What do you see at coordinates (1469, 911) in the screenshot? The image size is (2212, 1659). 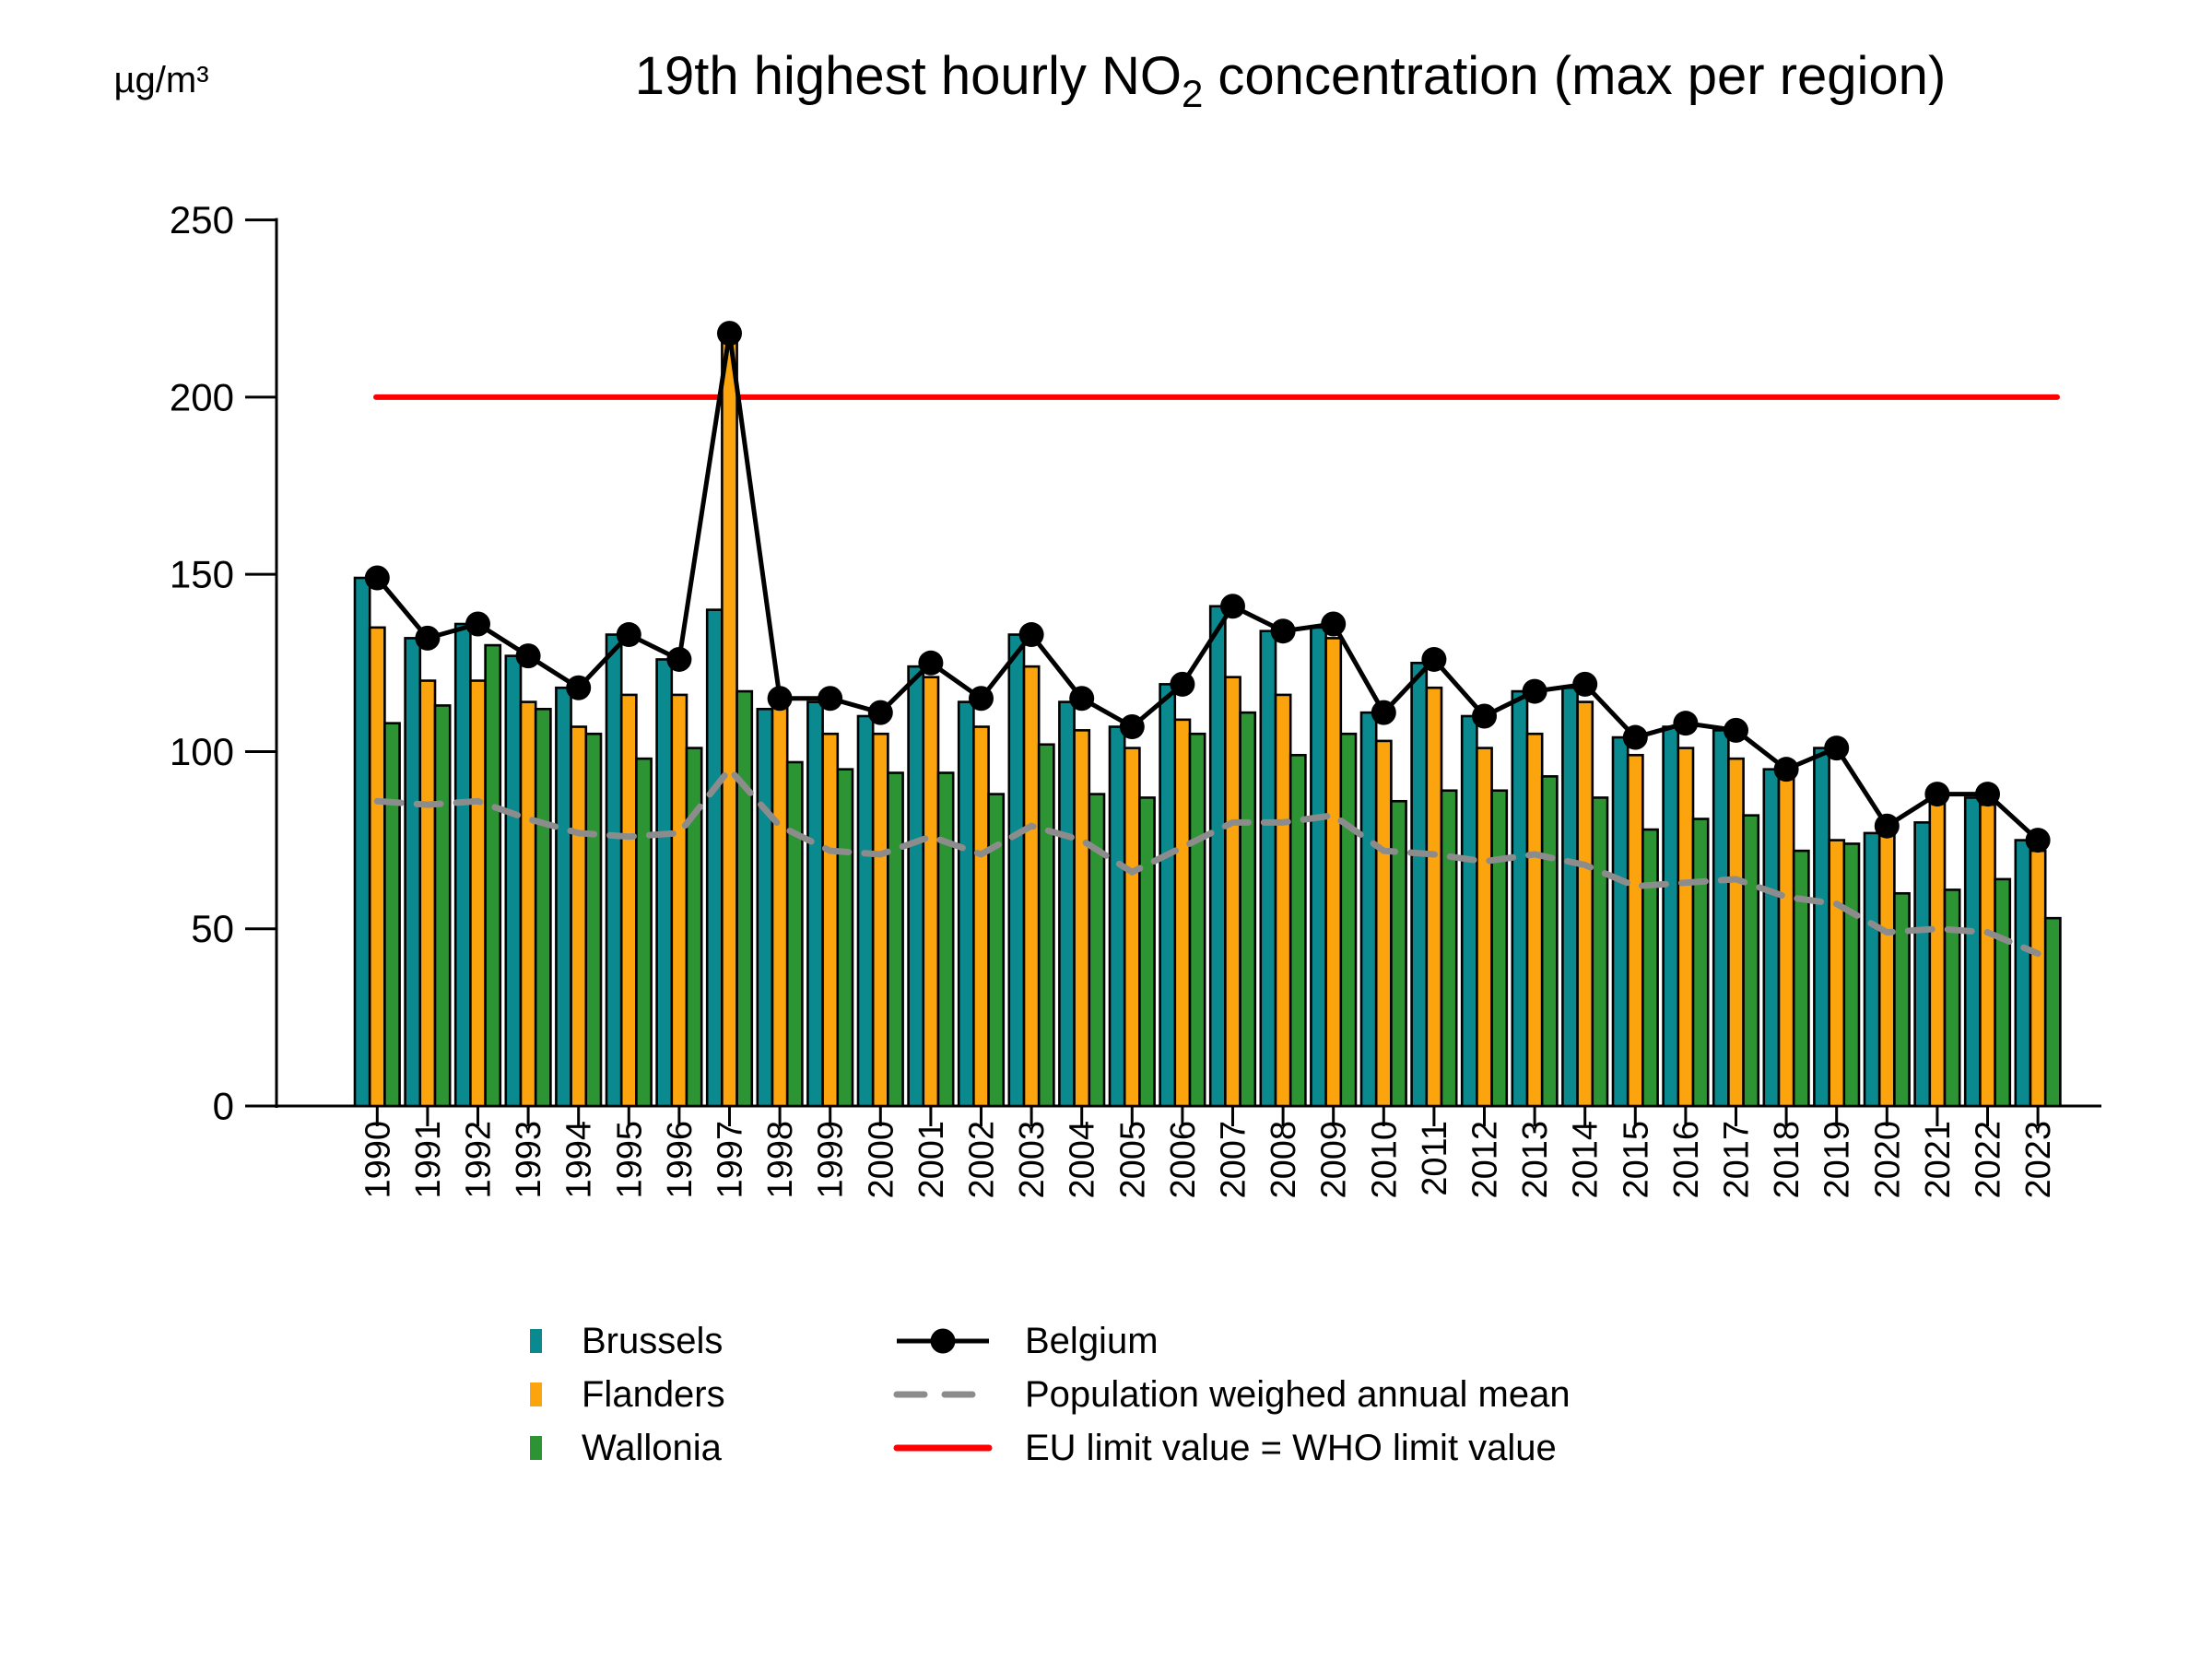 I see `bar-brussels-2012` at bounding box center [1469, 911].